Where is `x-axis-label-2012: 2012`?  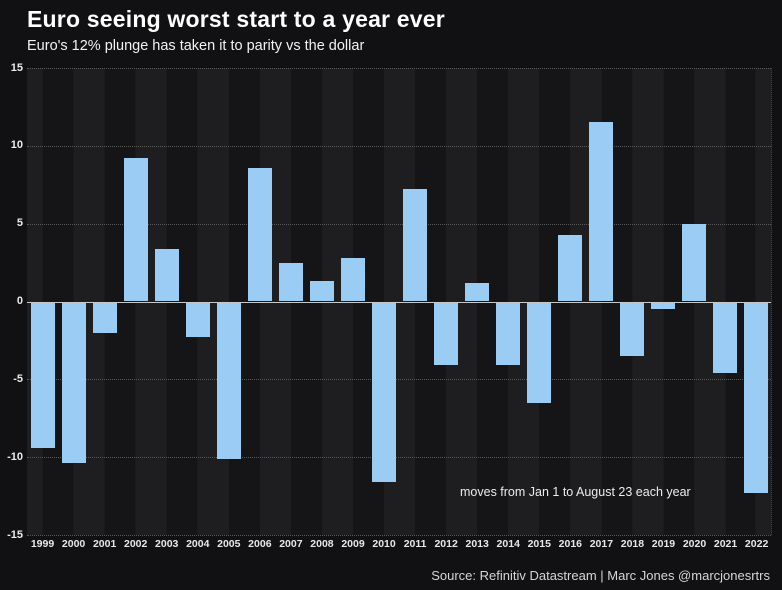 x-axis-label-2012: 2012 is located at coordinates (446, 544).